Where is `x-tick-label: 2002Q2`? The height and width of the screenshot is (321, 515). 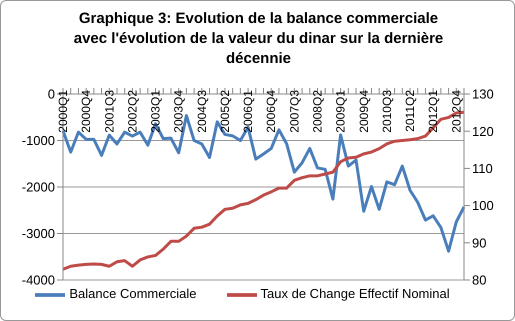 x-tick-label: 2002Q2 is located at coordinates (132, 111).